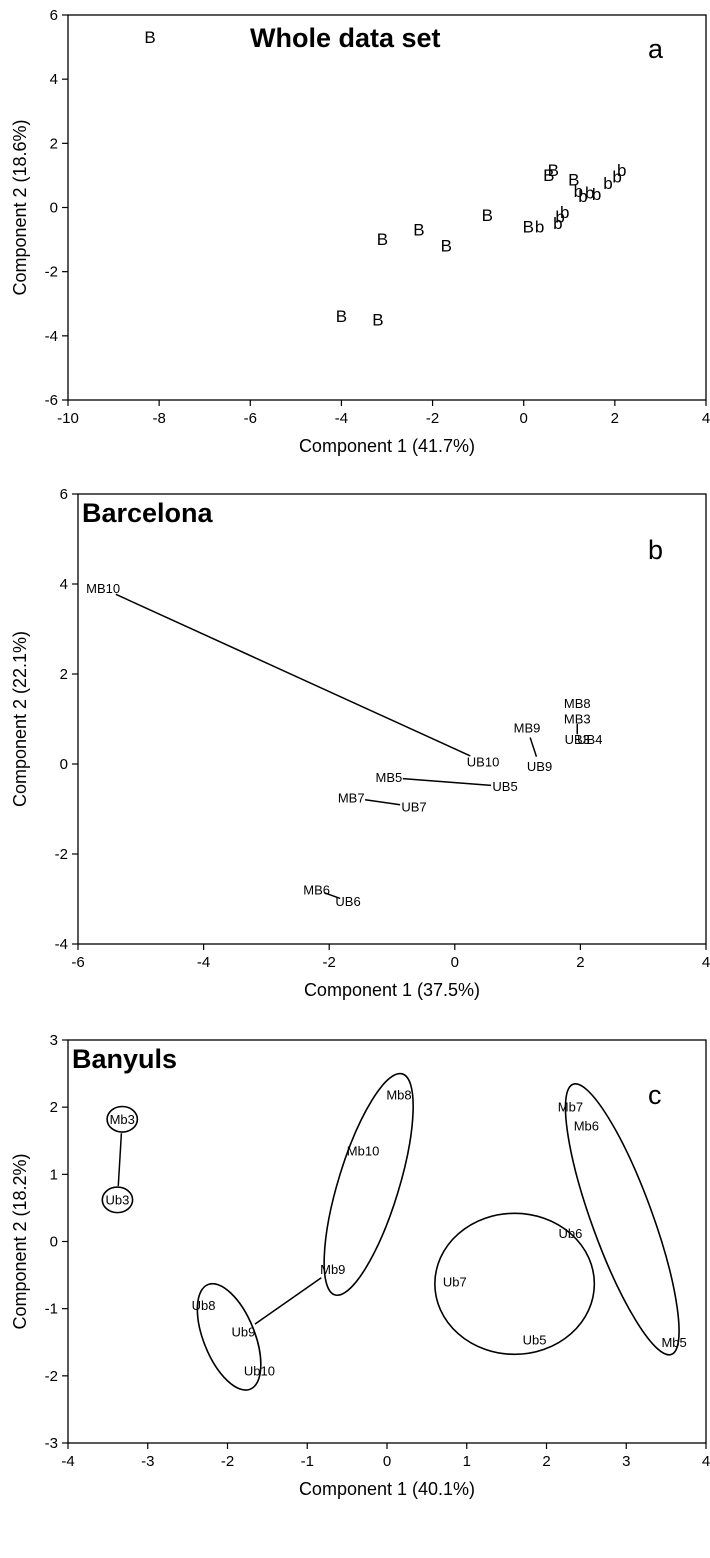  I want to click on data-point-label: UB3, so click(577, 739).